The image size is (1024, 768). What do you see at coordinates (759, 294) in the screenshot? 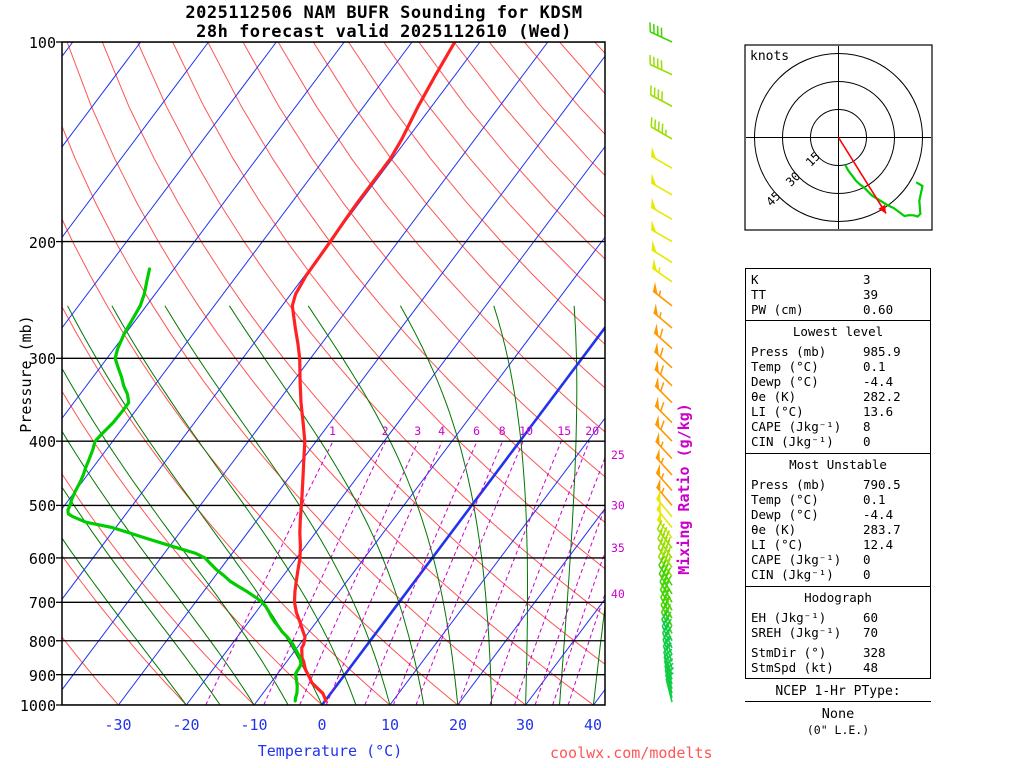
I see `stat-label: TT` at bounding box center [759, 294].